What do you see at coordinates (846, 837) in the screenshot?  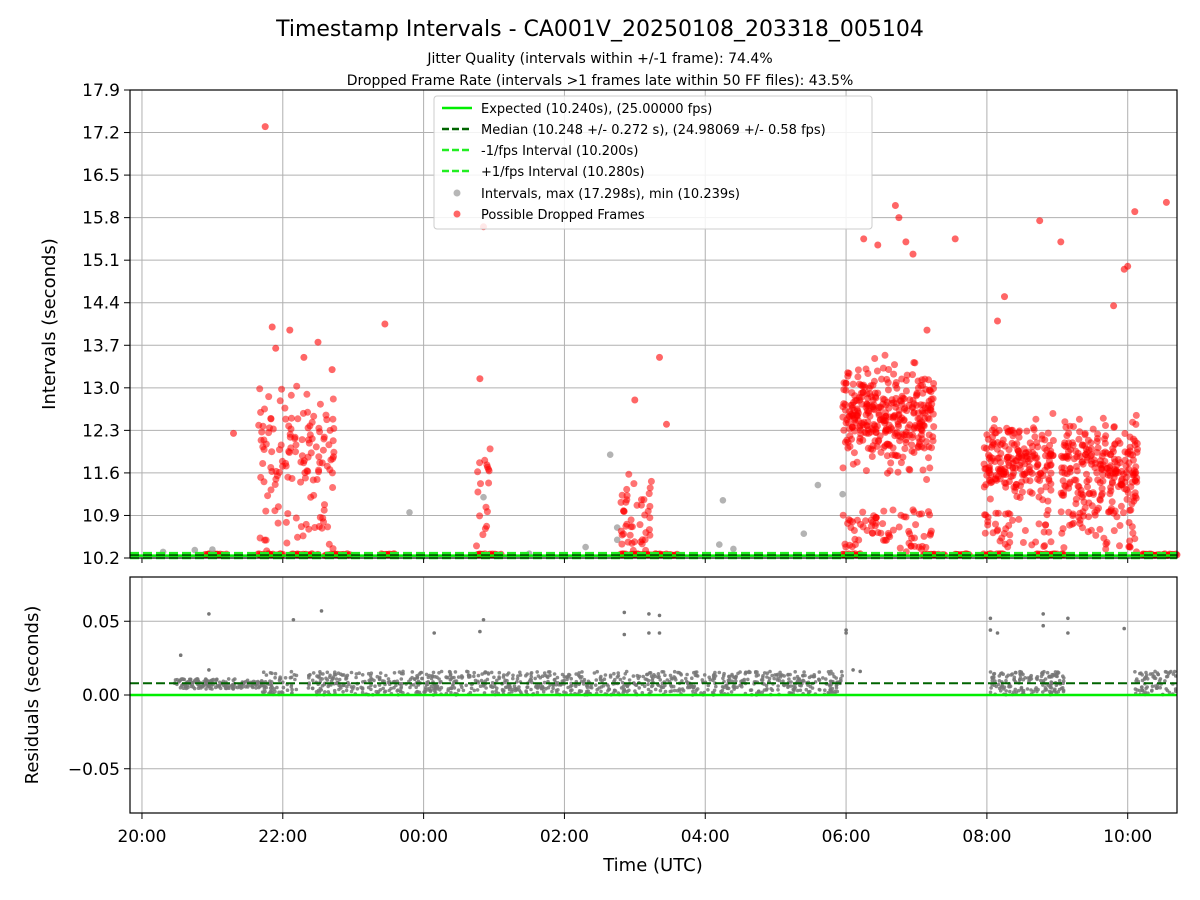 I see `xtick-label: 06:00` at bounding box center [846, 837].